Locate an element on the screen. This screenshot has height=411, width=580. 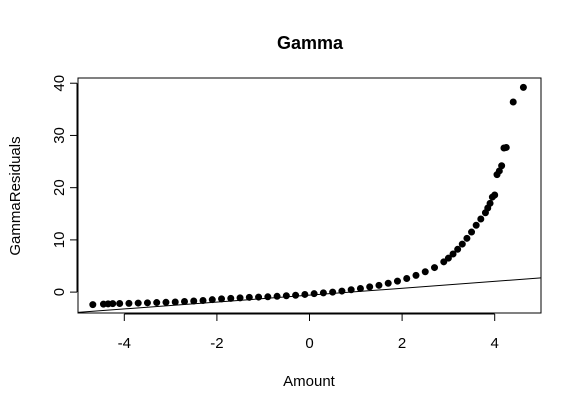
x-tick-label: 0 is located at coordinates (309, 343).